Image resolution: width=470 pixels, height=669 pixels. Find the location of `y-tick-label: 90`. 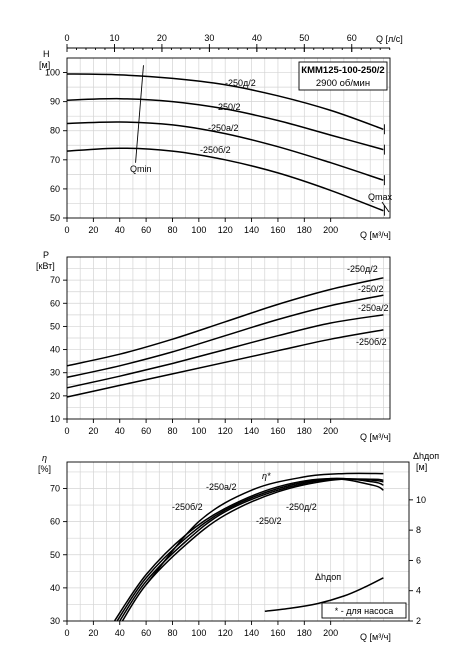

y-tick-label: 90 is located at coordinates (55, 102).